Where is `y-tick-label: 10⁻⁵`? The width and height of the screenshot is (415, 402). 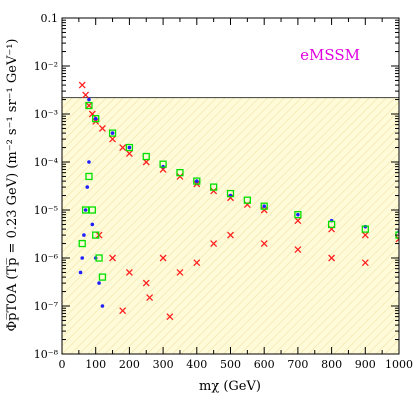
y-tick-label: 10⁻⁵ is located at coordinates (46, 210).